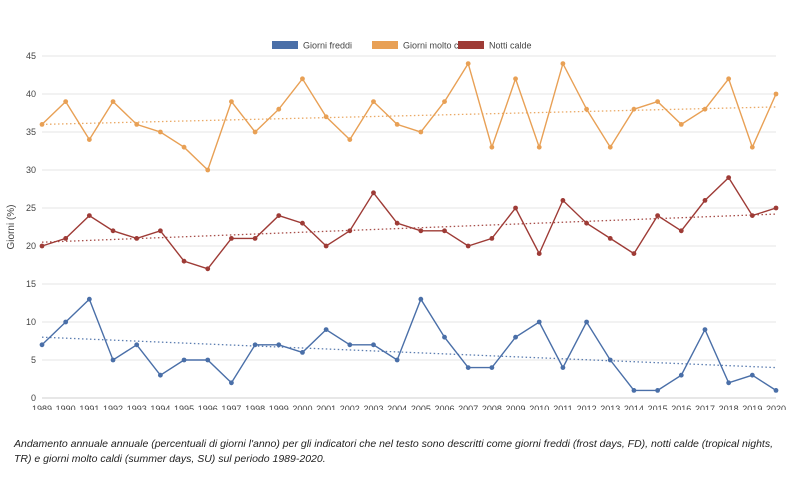 Image resolution: width=800 pixels, height=480 pixels. I want to click on x-tick-label: 1989, so click(42, 407).